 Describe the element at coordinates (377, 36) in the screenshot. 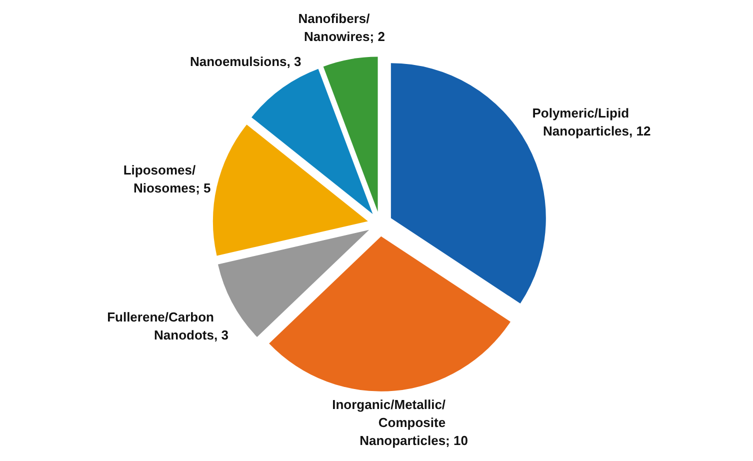

I see `data-label: ; 2` at that location.